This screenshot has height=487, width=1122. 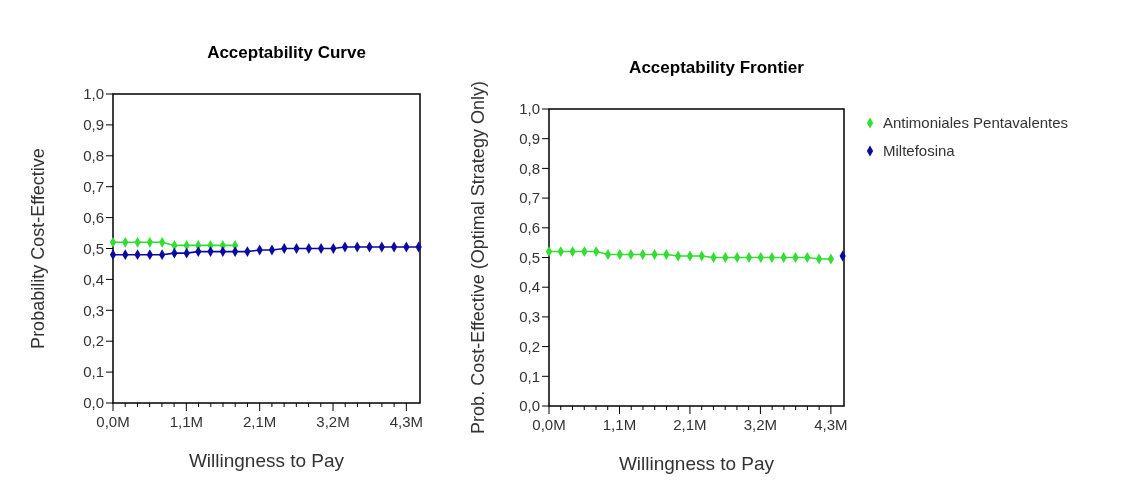 I want to click on y-axis-title: Probability Cost-Effective, so click(x=38, y=248).